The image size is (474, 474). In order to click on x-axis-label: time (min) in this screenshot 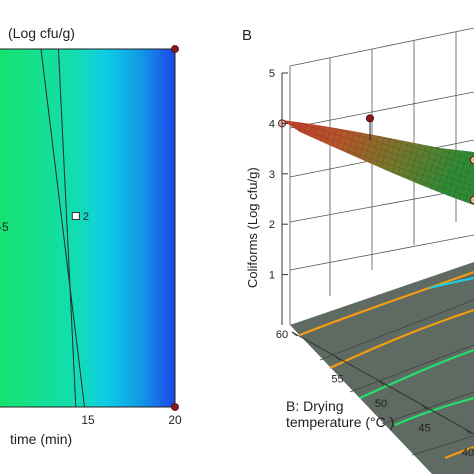, I will do `click(41, 439)`.